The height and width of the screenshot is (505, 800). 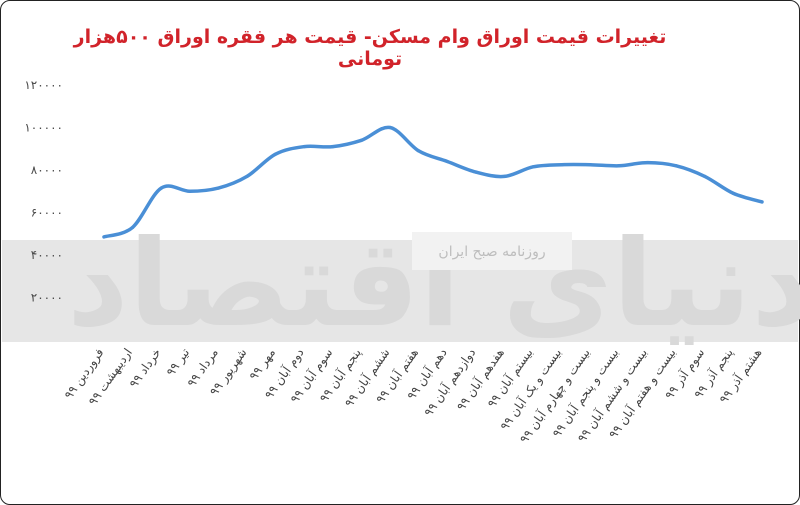 I want to click on y-tick-label: ۱۰۰۰۰۰, so click(x=43, y=128).